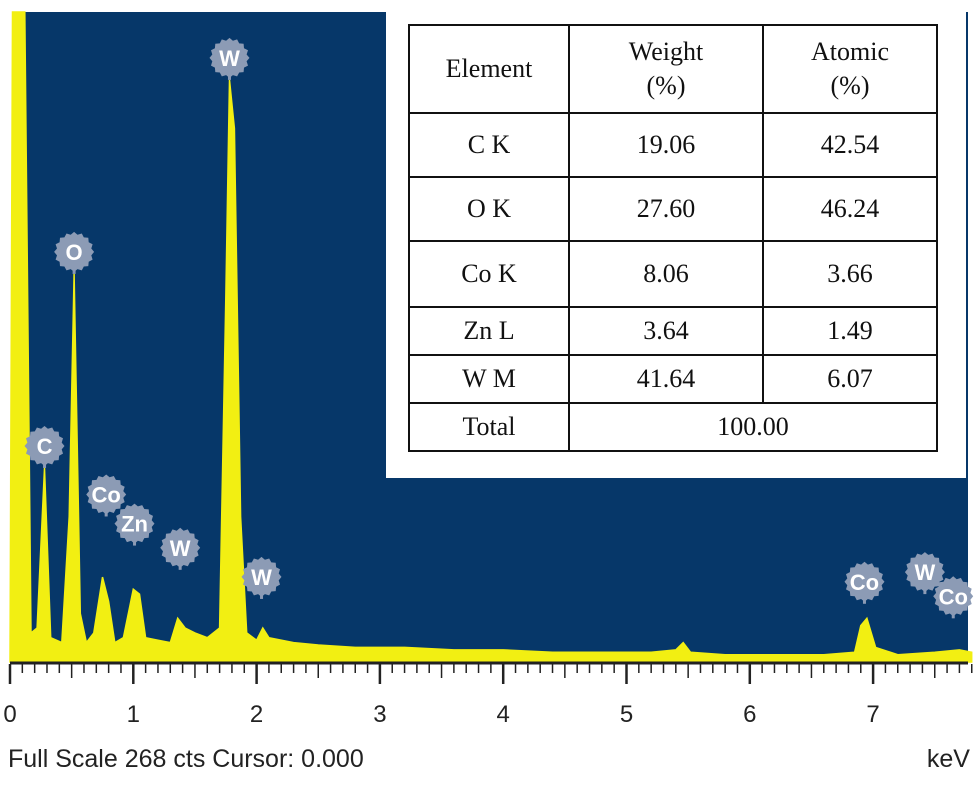 This screenshot has width=976, height=797. What do you see at coordinates (666, 331) in the screenshot?
I see `cell-weight: 3.64` at bounding box center [666, 331].